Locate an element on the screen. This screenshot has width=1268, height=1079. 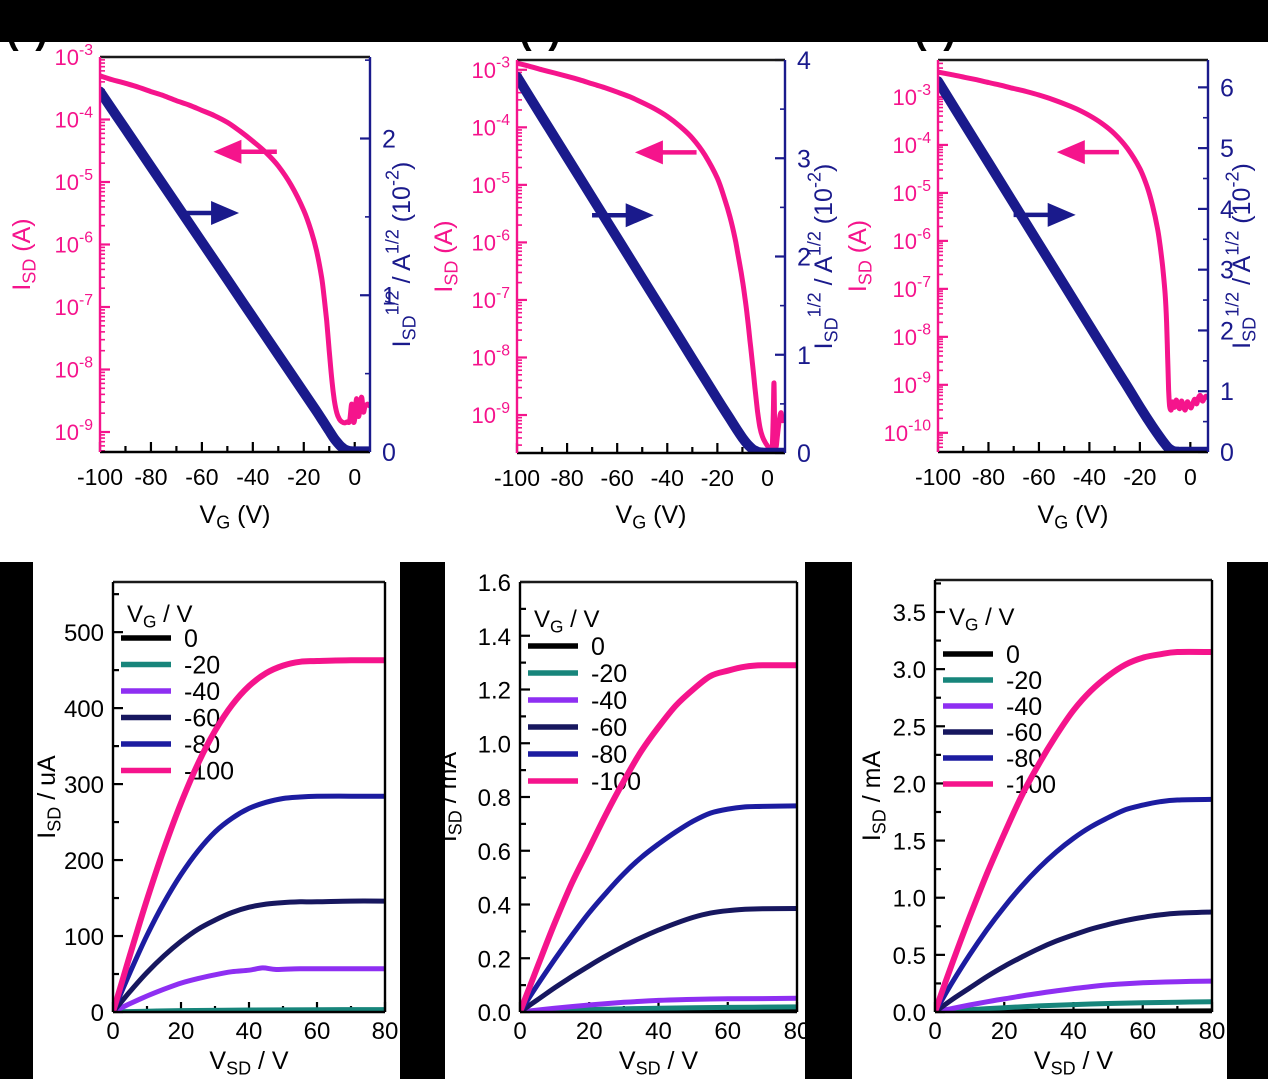
y-right-tick-label: 2 is located at coordinates (389, 140).